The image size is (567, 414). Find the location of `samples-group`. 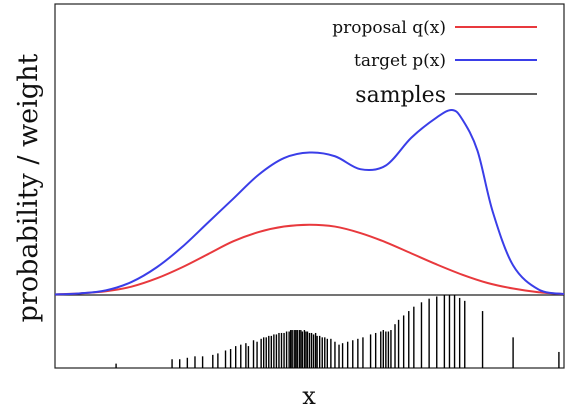

samples-group is located at coordinates (337, 331).